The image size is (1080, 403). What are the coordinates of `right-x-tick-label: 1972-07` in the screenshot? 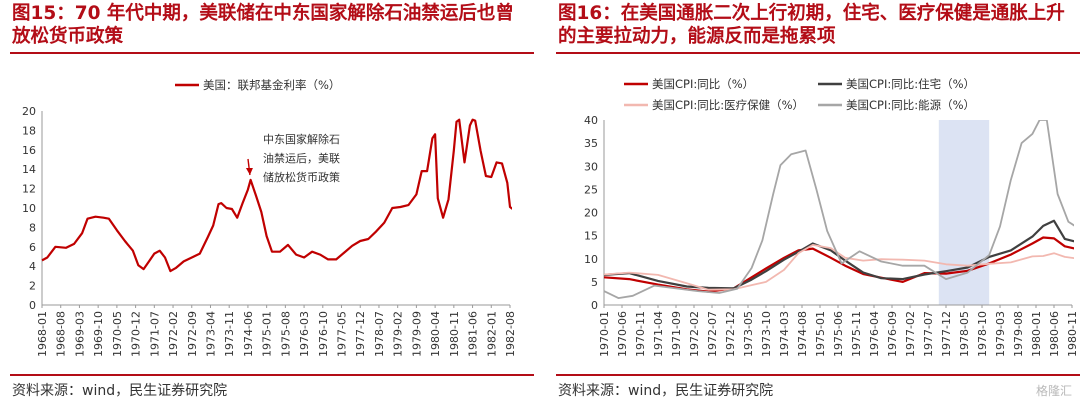 It's located at (712, 334).